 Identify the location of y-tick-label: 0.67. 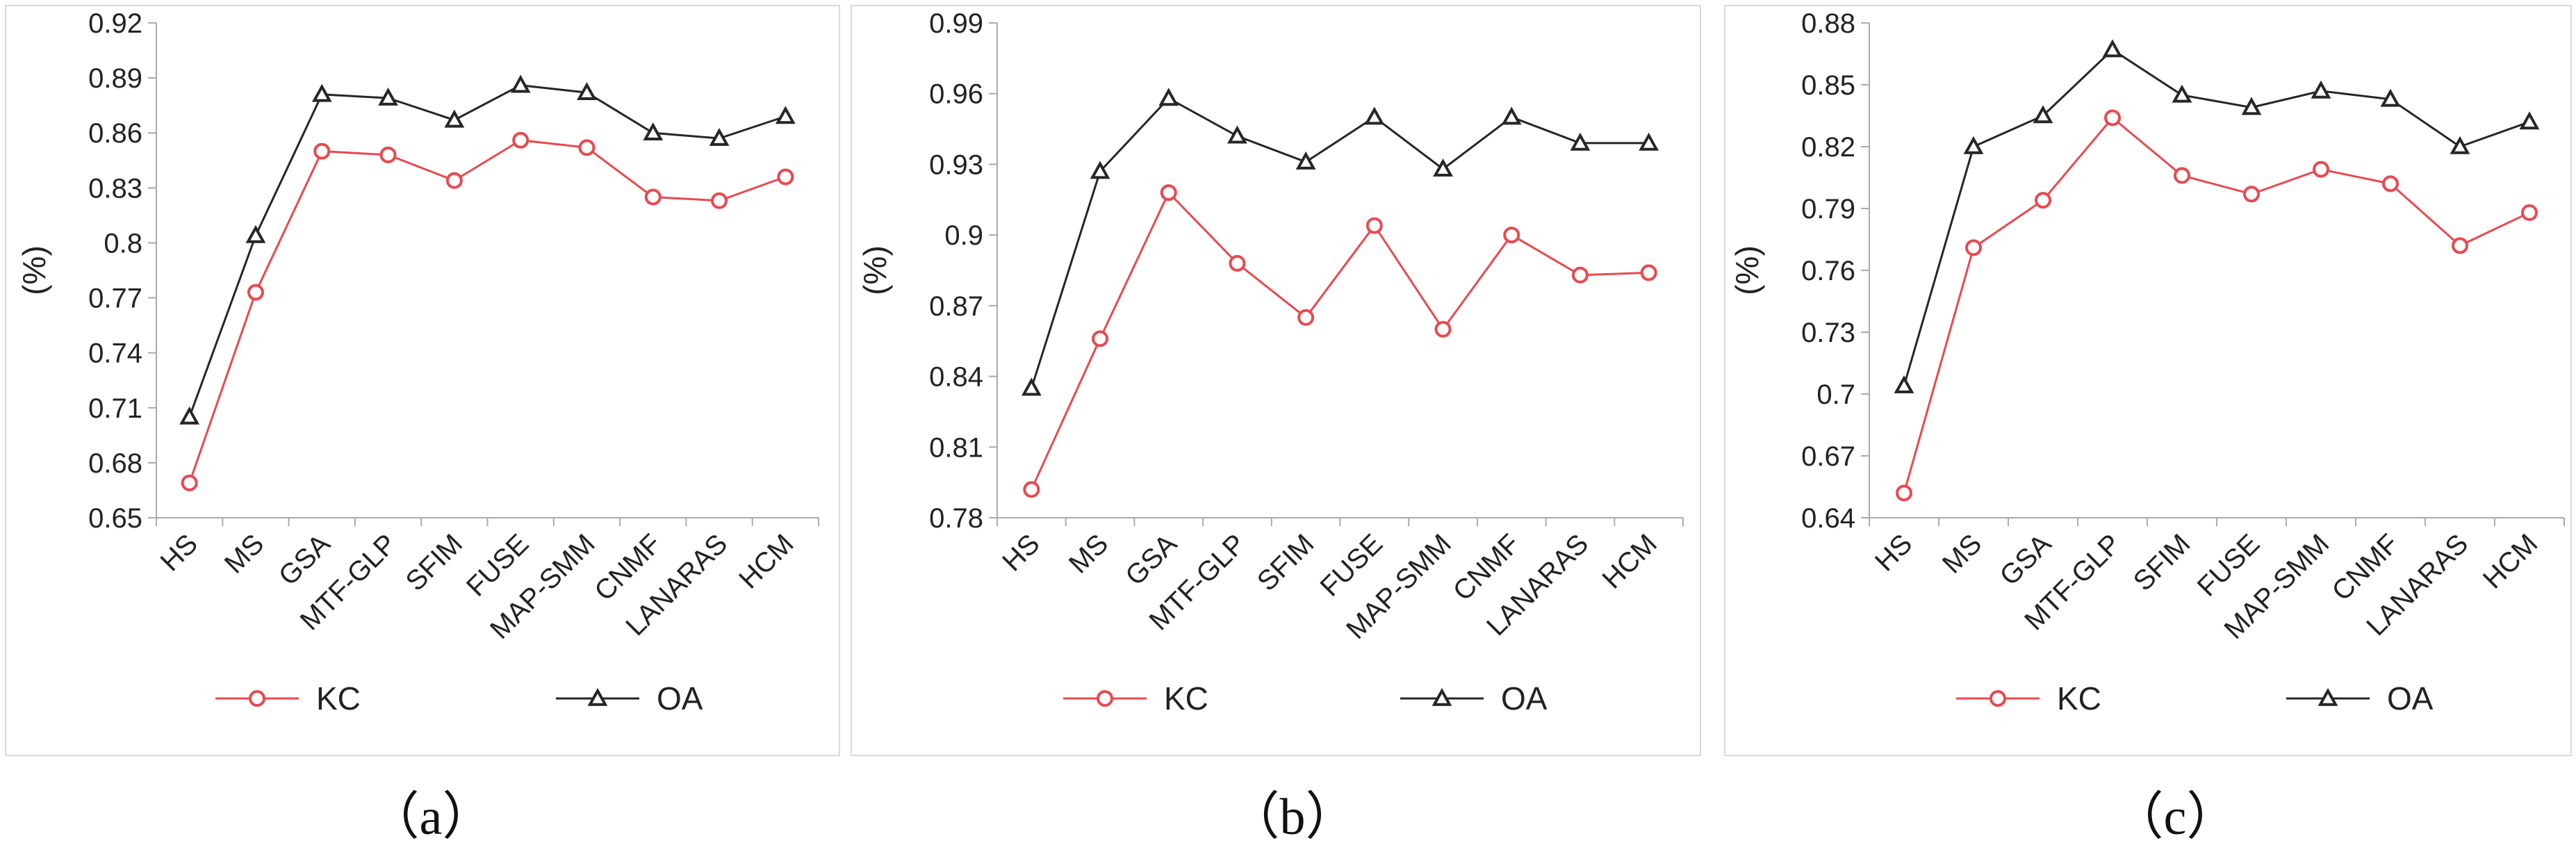
(1828, 456).